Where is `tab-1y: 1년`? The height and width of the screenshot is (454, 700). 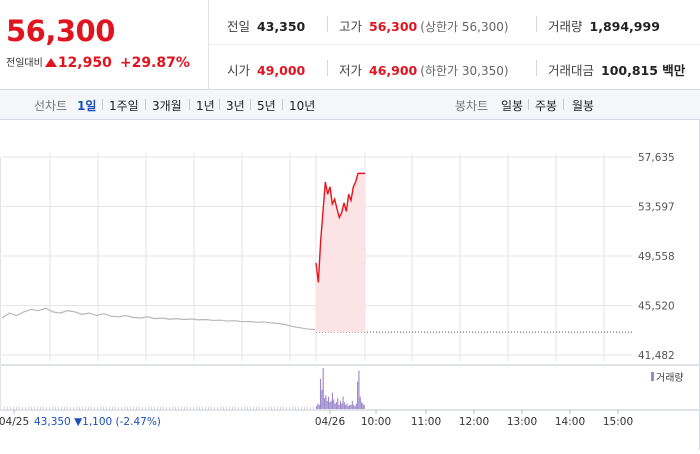 tab-1y: 1년 is located at coordinates (205, 106).